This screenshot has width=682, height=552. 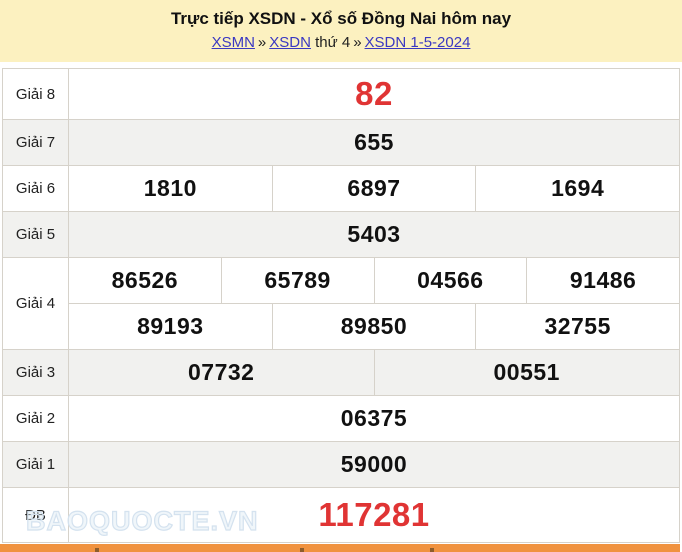 I want to click on prize-value: 65789, so click(x=297, y=280).